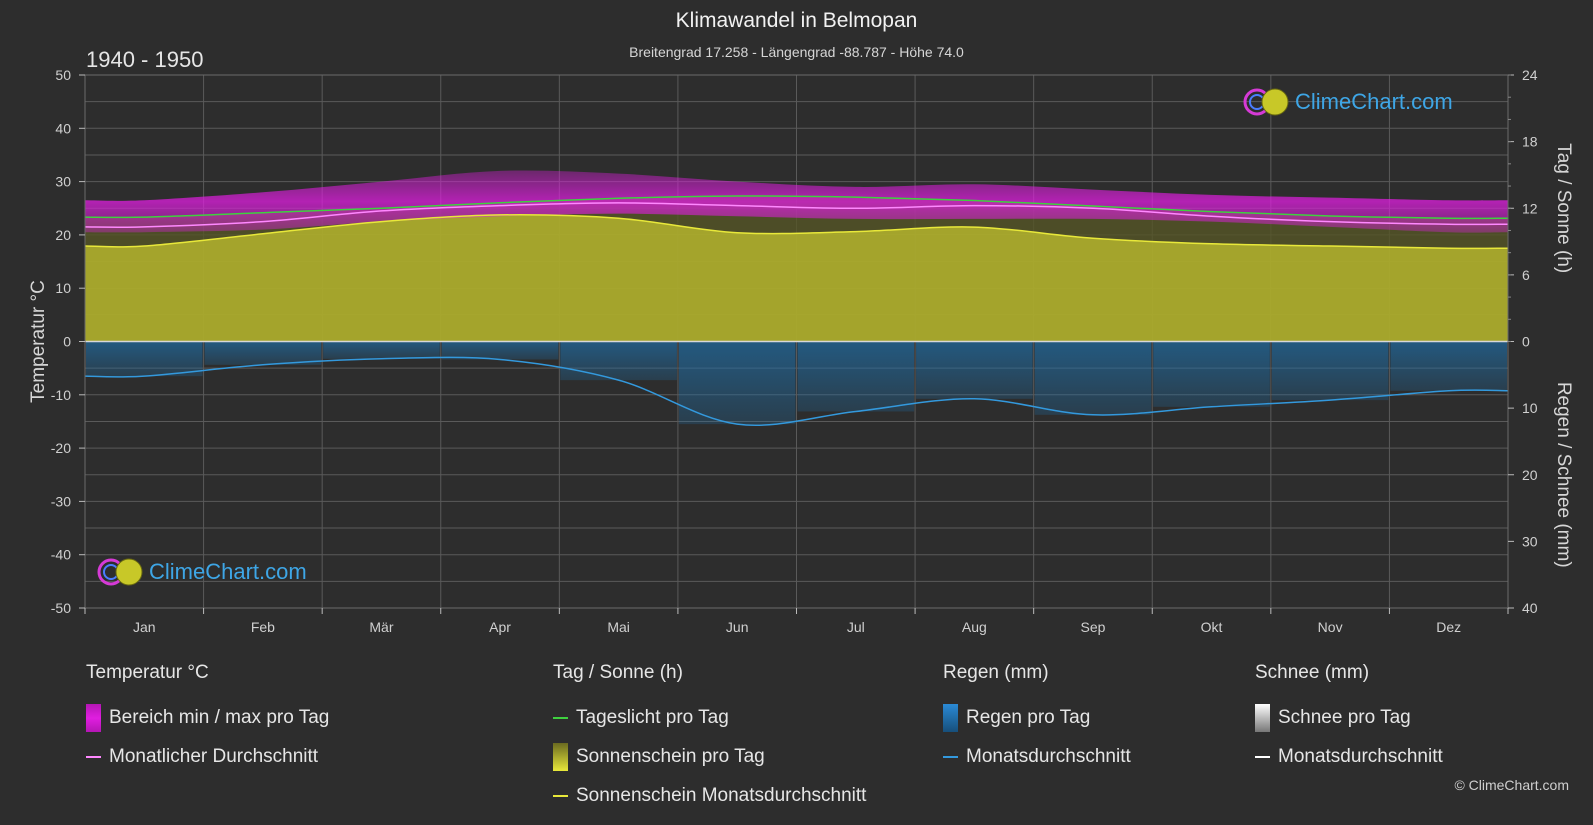  Describe the element at coordinates (950, 717) in the screenshot. I see `swatch-rain` at that location.